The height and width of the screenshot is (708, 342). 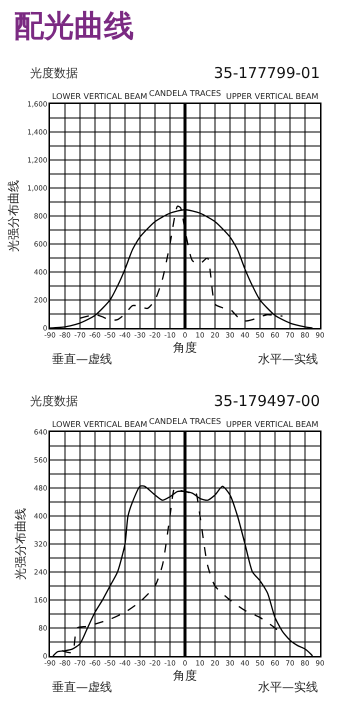 What do you see at coordinates (74, 27) in the screenshot?
I see `text: 配光曲线` at bounding box center [74, 27].